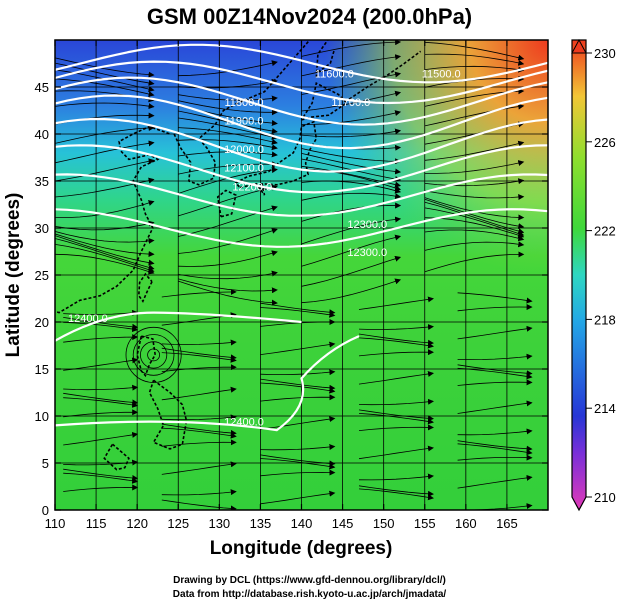 This screenshot has width=619, height=605. Describe the element at coordinates (261, 523) in the screenshot. I see `x-tick-label: 135` at that location.